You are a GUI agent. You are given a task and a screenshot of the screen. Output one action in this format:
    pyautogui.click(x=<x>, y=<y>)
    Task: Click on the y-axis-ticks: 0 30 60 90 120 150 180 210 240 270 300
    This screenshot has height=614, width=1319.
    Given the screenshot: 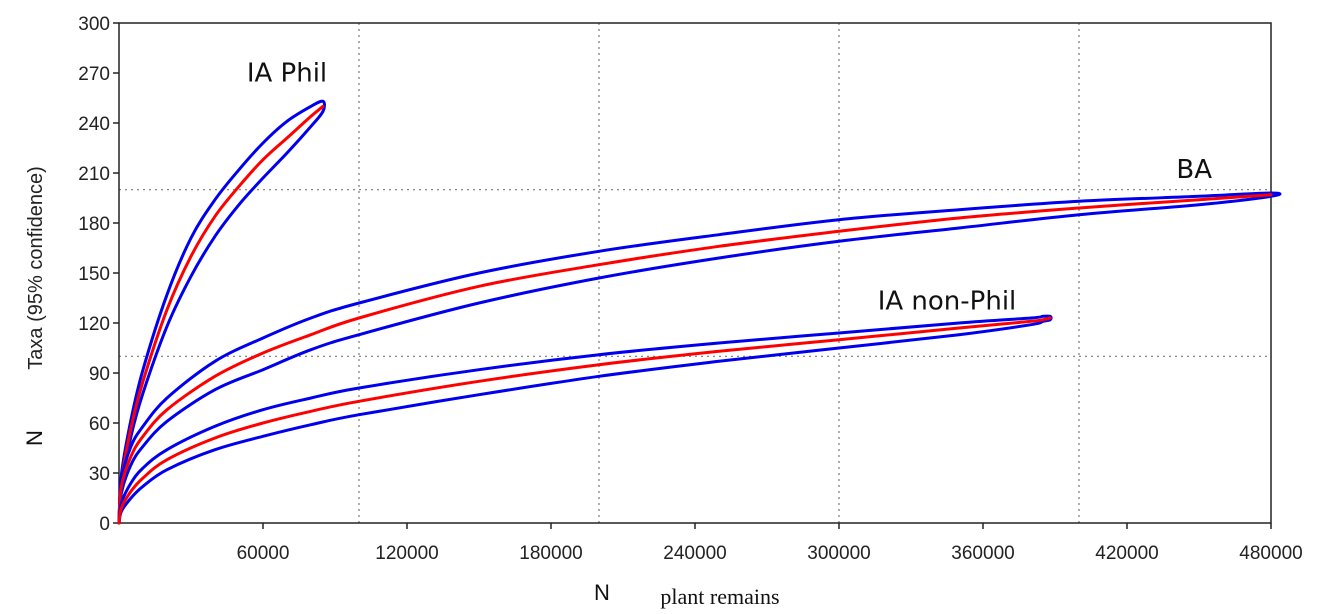 What is the action you would take?
    pyautogui.click(x=98, y=274)
    